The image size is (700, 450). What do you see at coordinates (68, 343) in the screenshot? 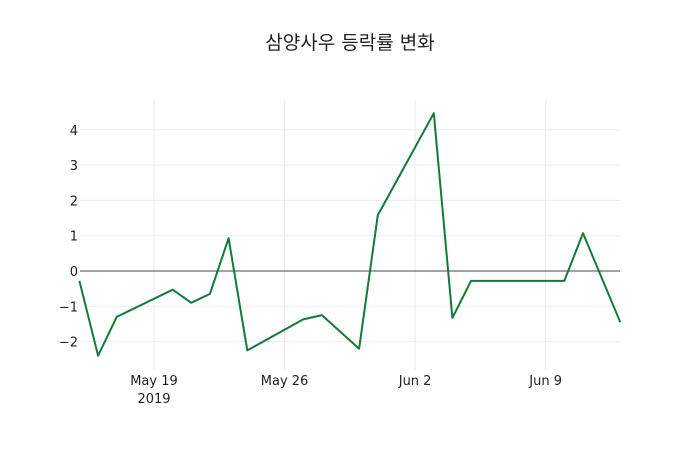
I see `y-tick-label: −2` at bounding box center [68, 343].